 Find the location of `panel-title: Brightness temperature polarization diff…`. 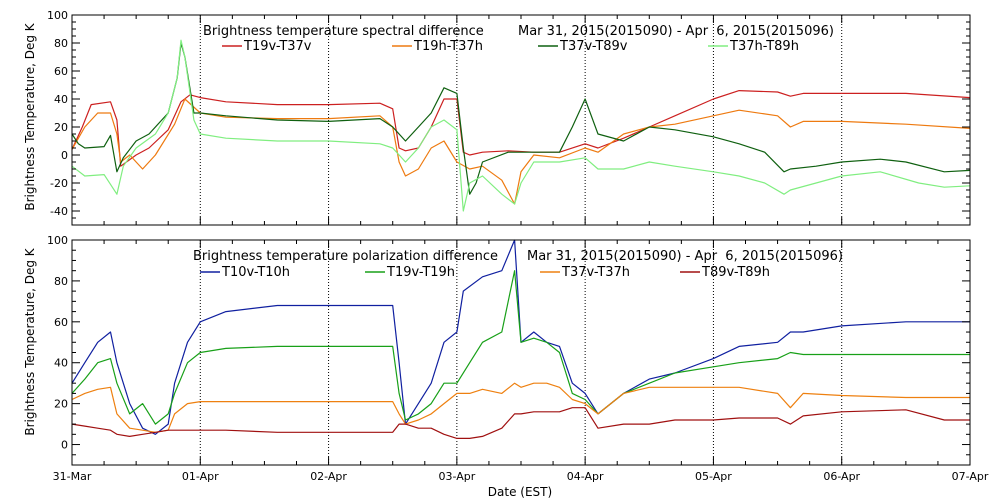

panel-title: Brightness temperature polarization diff… is located at coordinates (345, 256).